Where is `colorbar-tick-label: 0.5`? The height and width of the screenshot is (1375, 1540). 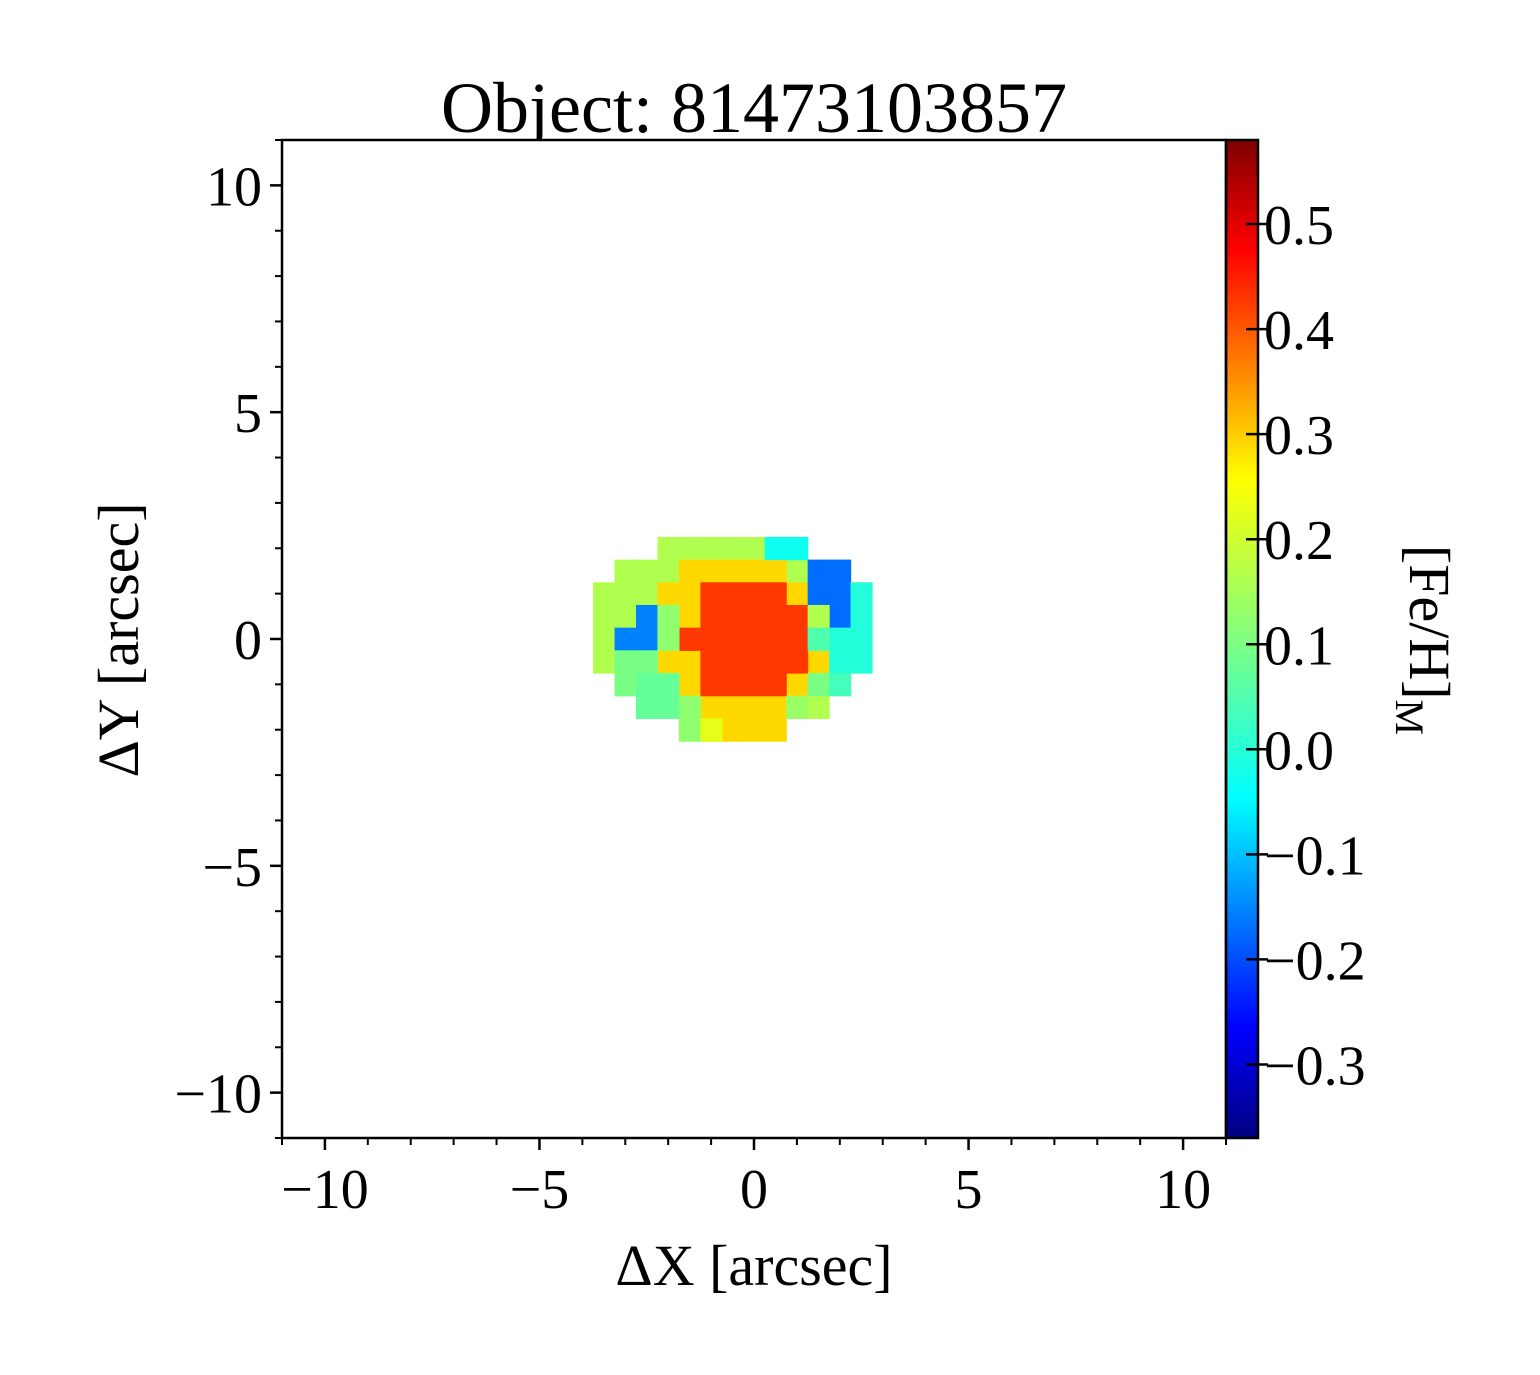 colorbar-tick-label: 0.5 is located at coordinates (1299, 226).